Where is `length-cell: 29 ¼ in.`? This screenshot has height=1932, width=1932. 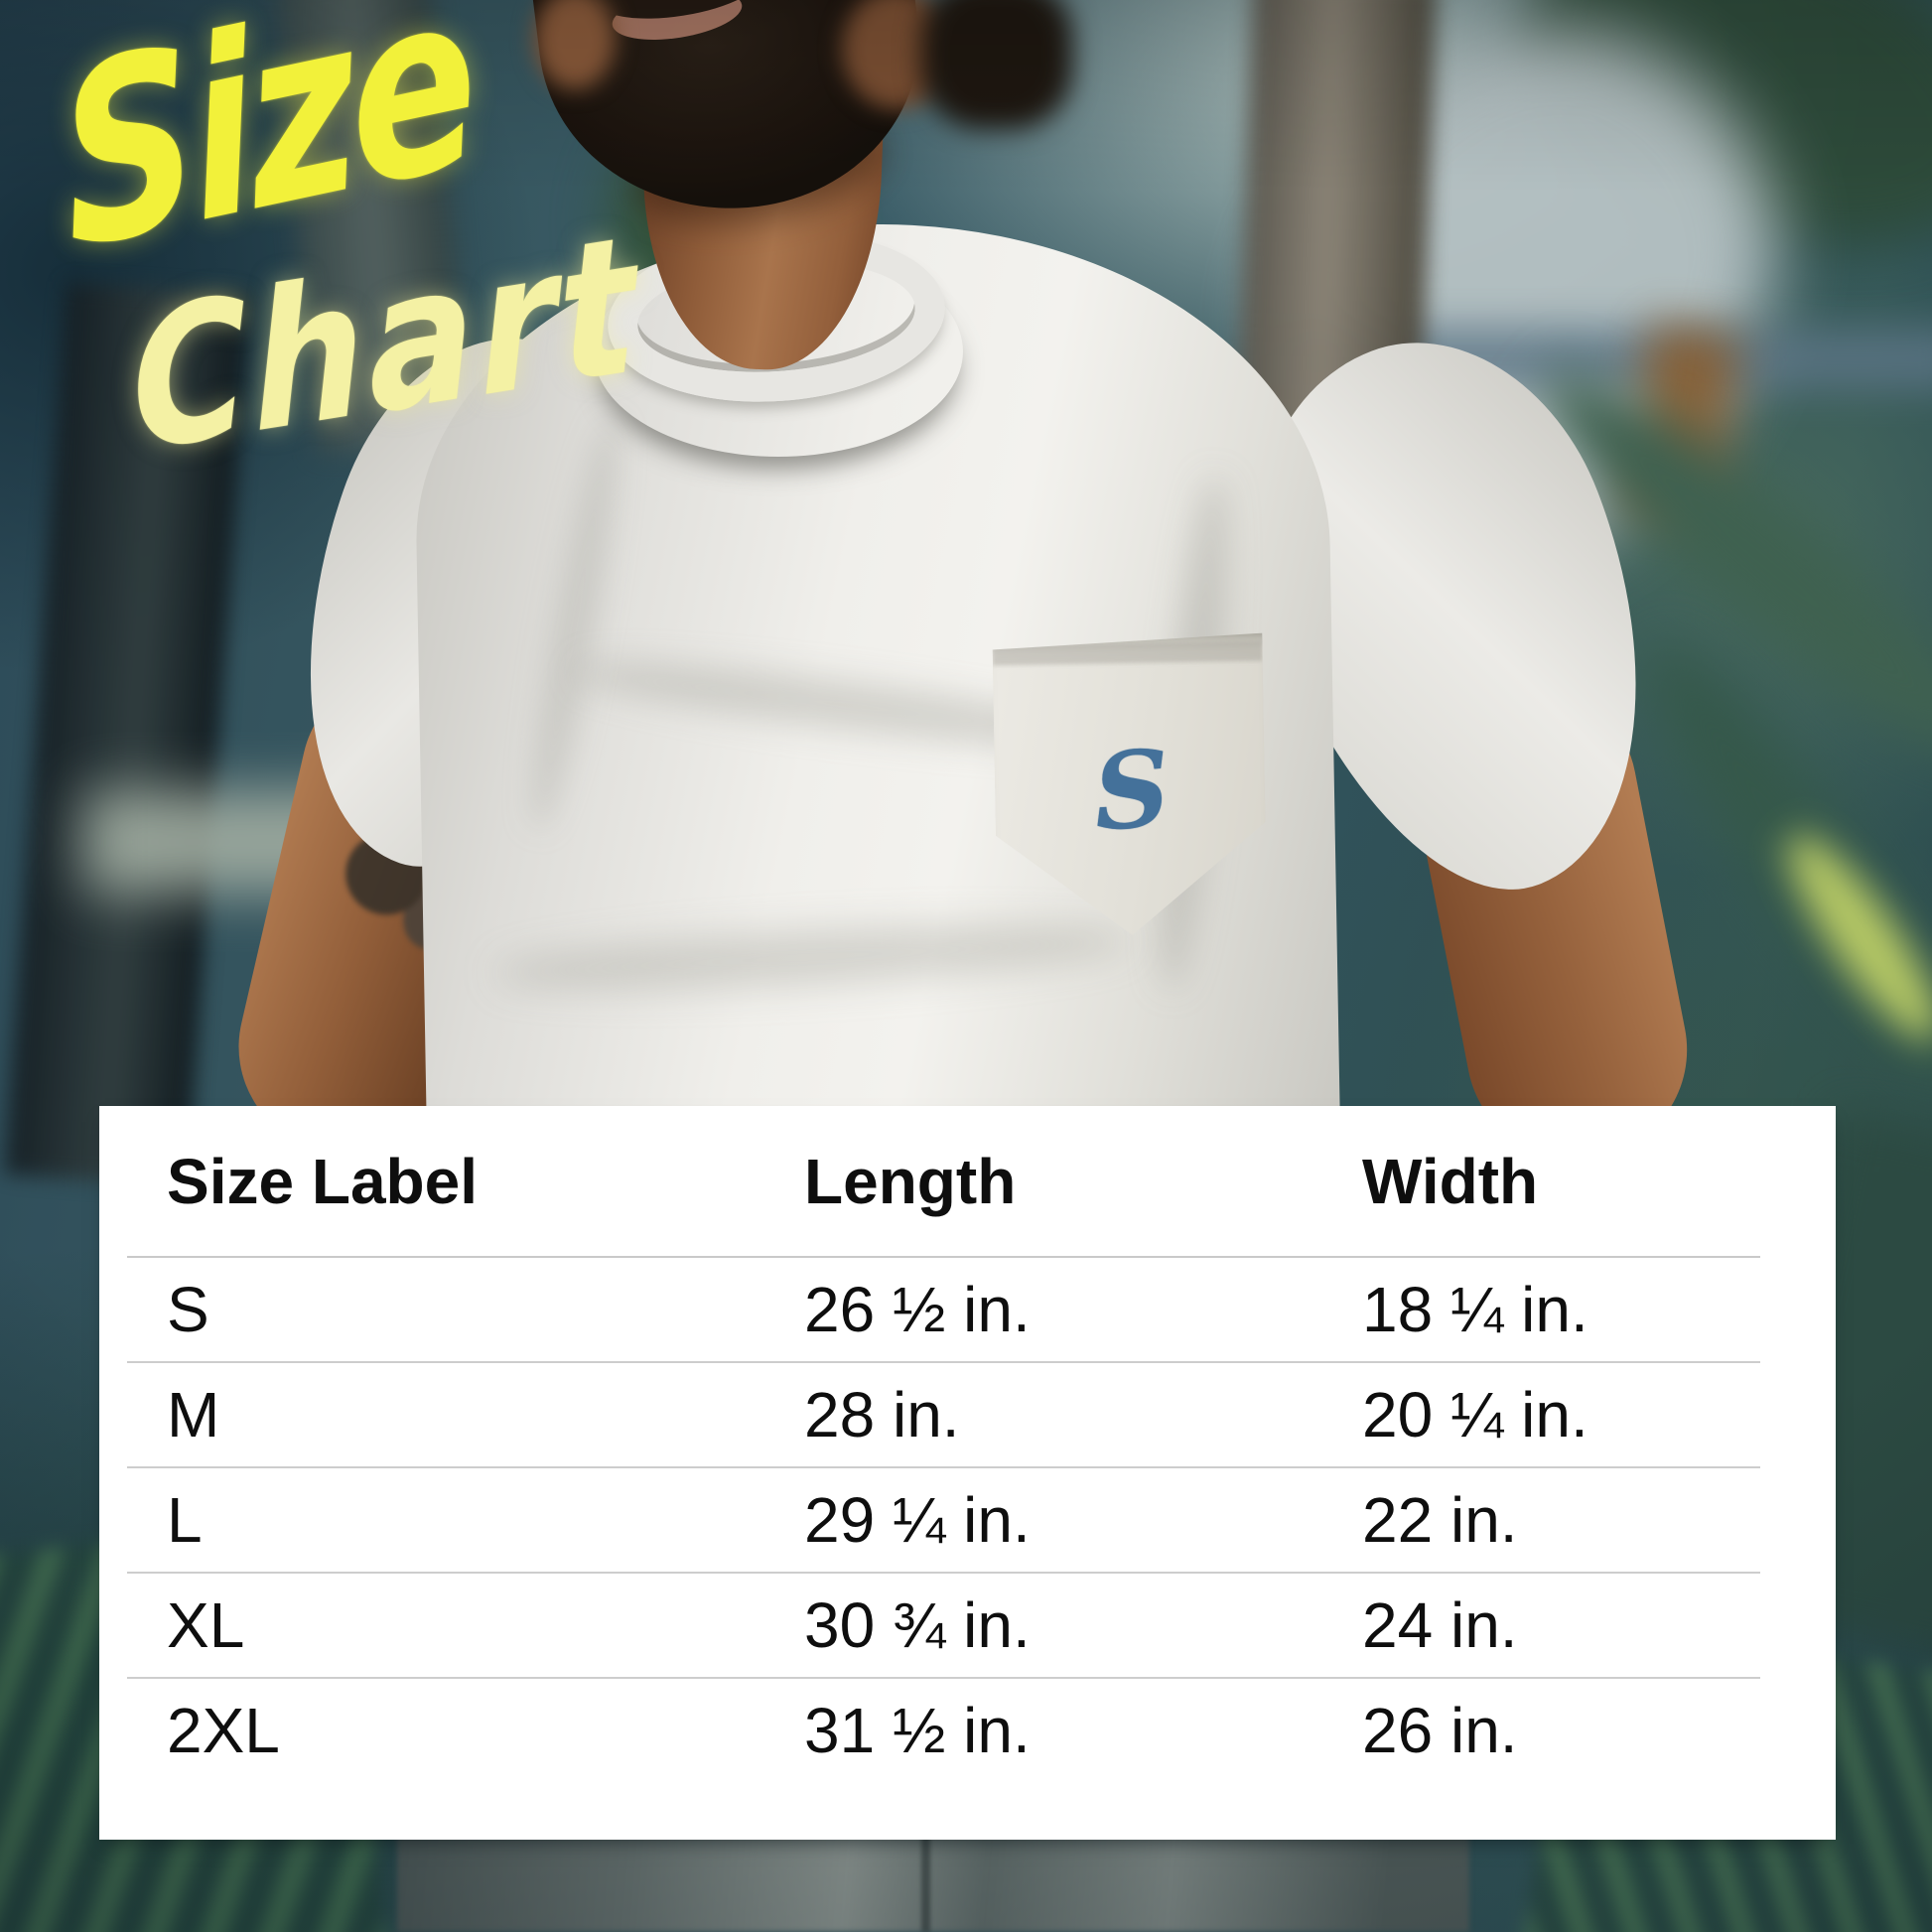 length-cell: 29 ¼ in. is located at coordinates (918, 1520).